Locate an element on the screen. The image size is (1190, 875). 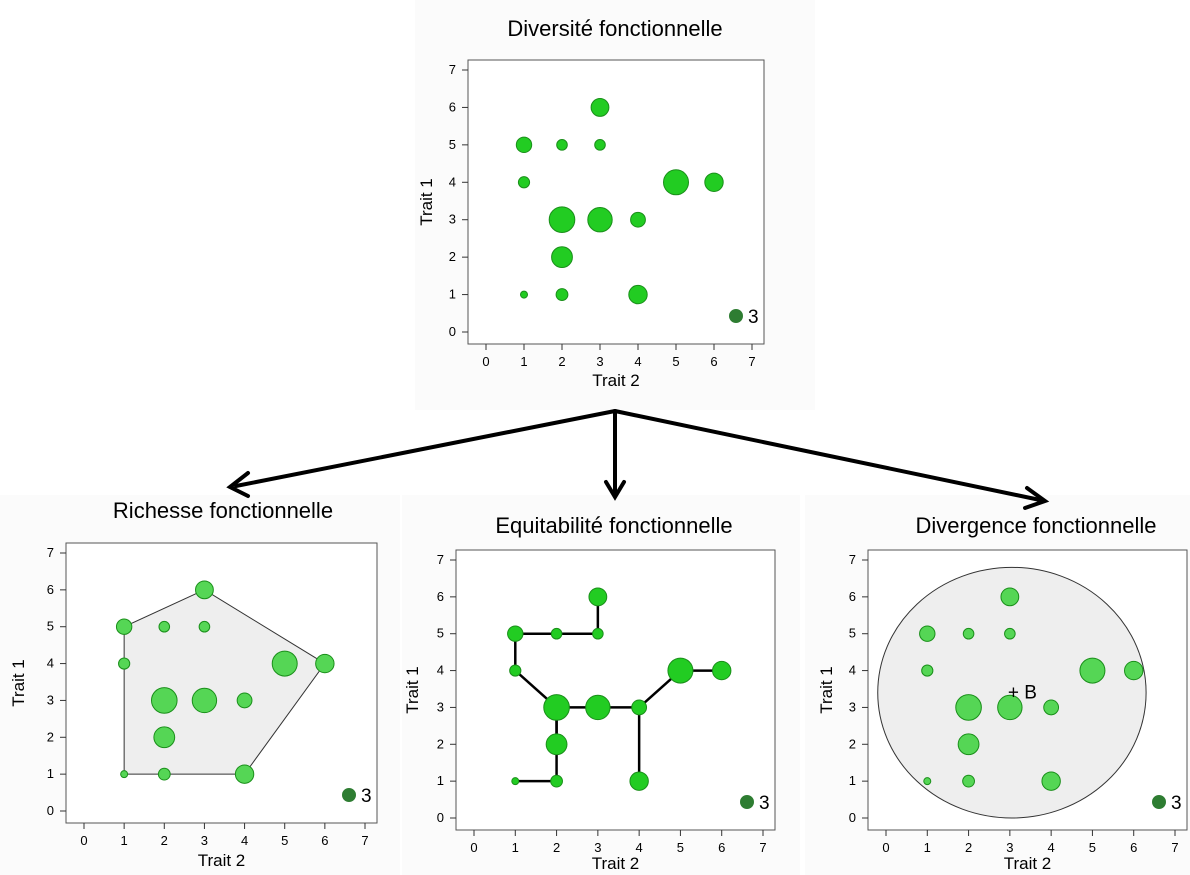
x-axis-label-top: Trait 2 is located at coordinates (616, 380).